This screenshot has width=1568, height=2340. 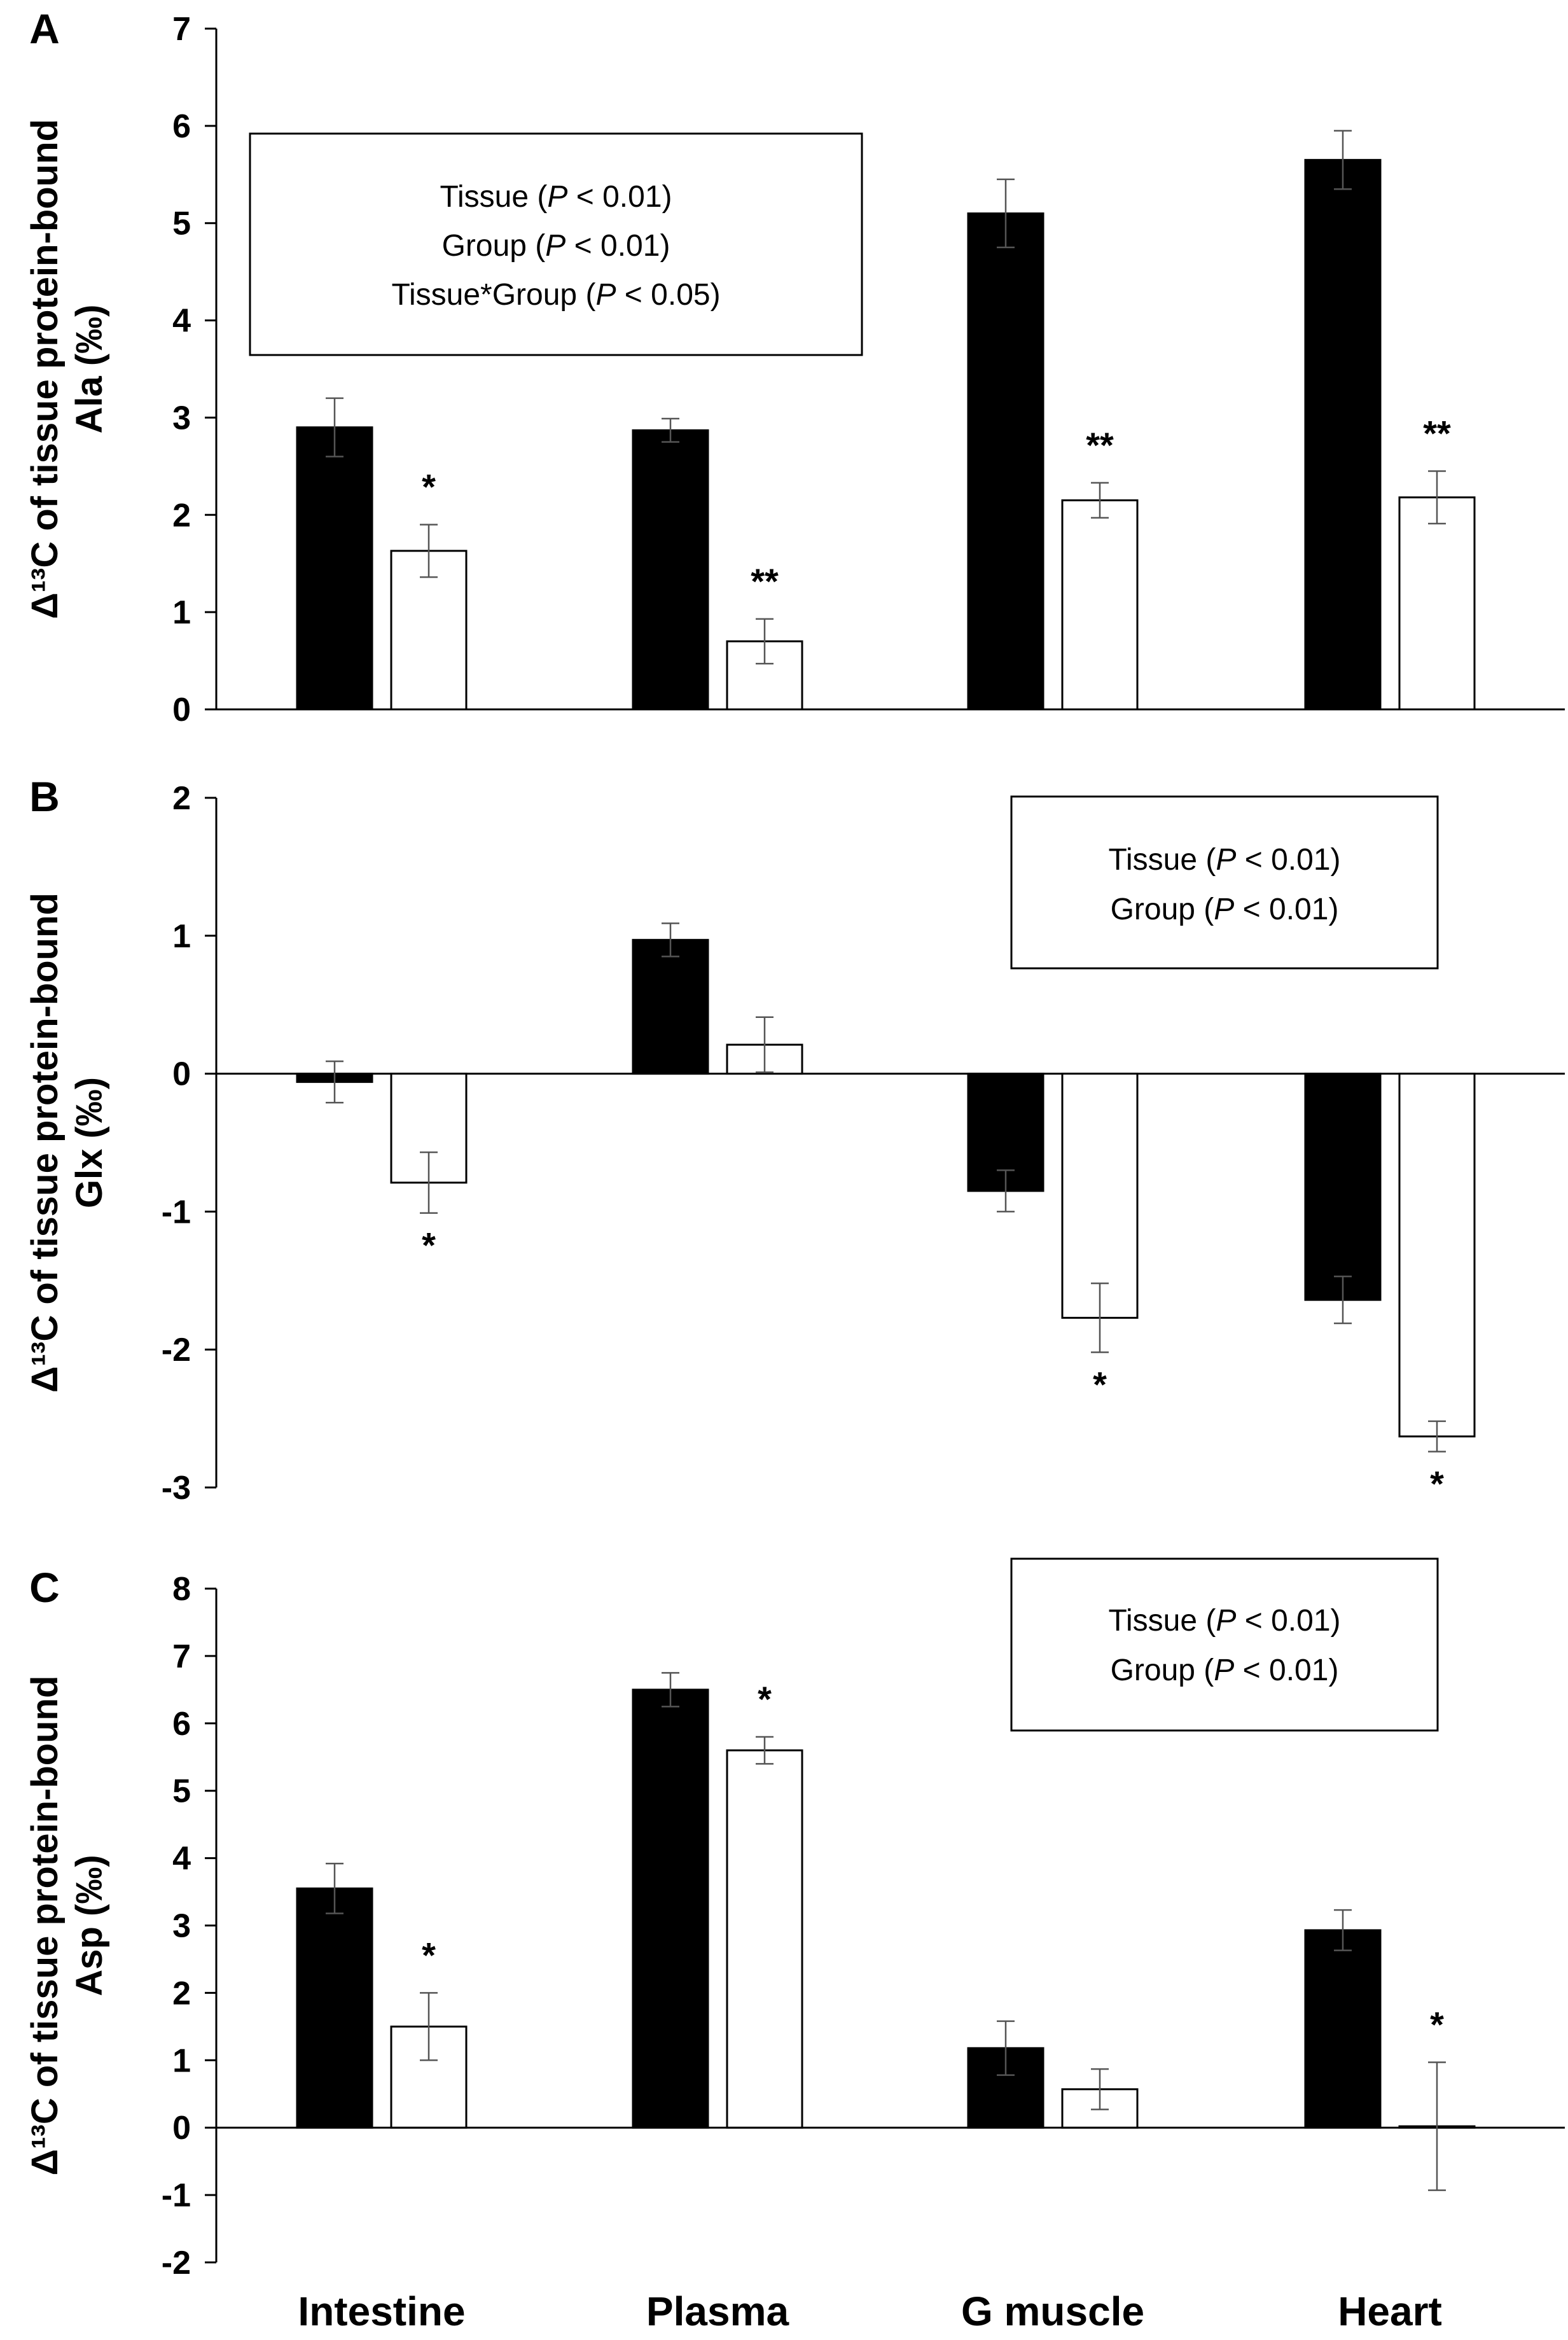 I want to click on panel-a-stats-line-2: Group (P < 0.01), so click(x=556, y=246).